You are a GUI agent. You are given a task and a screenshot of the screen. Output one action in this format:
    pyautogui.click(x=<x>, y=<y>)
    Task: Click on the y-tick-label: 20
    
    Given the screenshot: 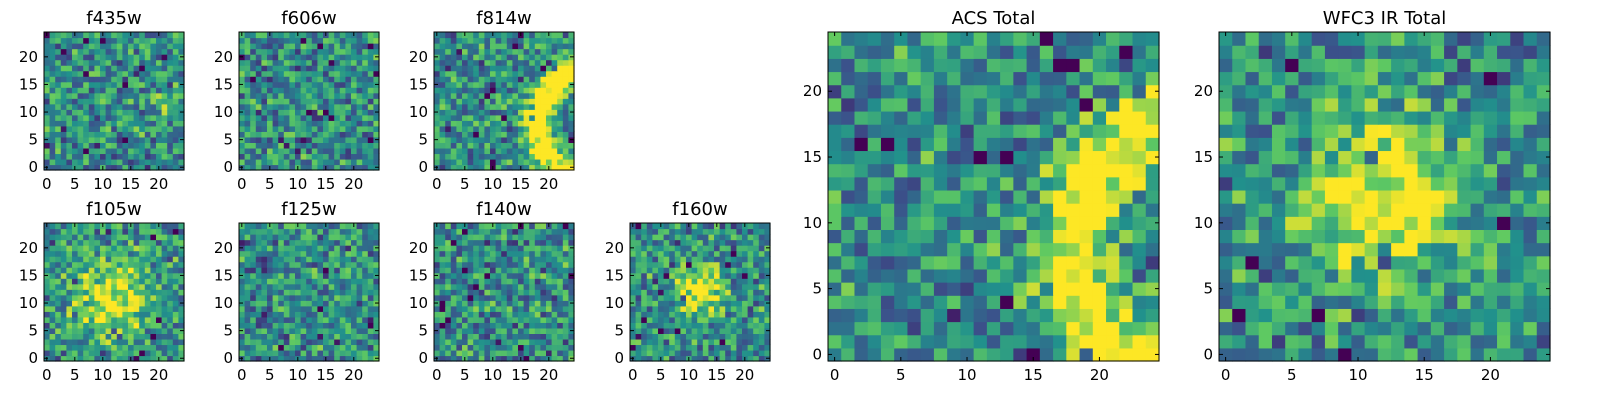 What is the action you would take?
    pyautogui.click(x=418, y=57)
    